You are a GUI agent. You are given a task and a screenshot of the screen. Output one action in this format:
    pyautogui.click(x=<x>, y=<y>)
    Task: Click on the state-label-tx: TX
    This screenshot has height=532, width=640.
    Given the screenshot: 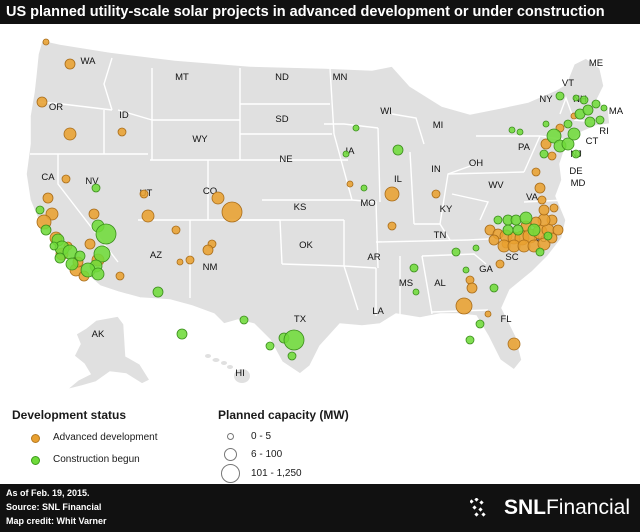 What is the action you would take?
    pyautogui.click(x=300, y=319)
    